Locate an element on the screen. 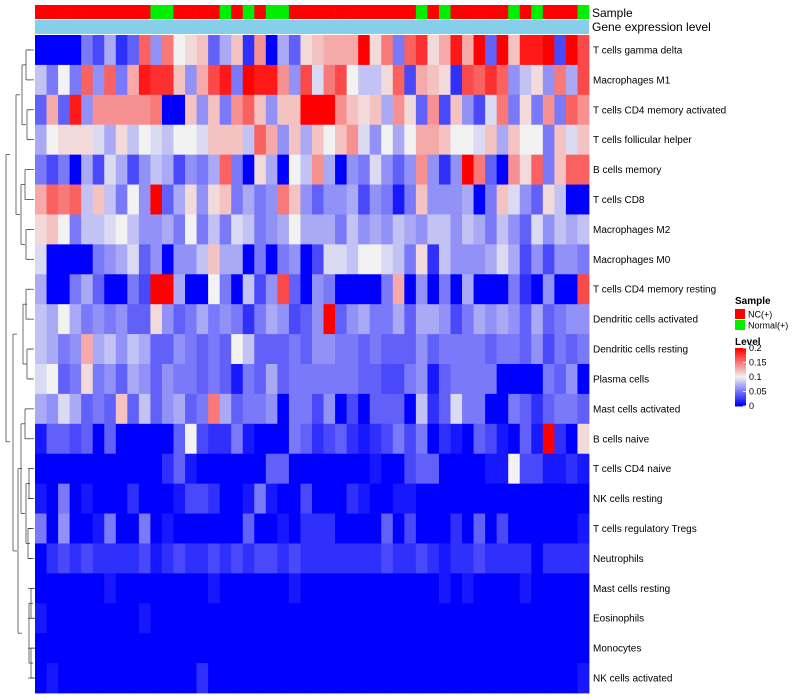 This screenshot has height=700, width=800. colorbar-tick-label: 0.05 is located at coordinates (758, 392).